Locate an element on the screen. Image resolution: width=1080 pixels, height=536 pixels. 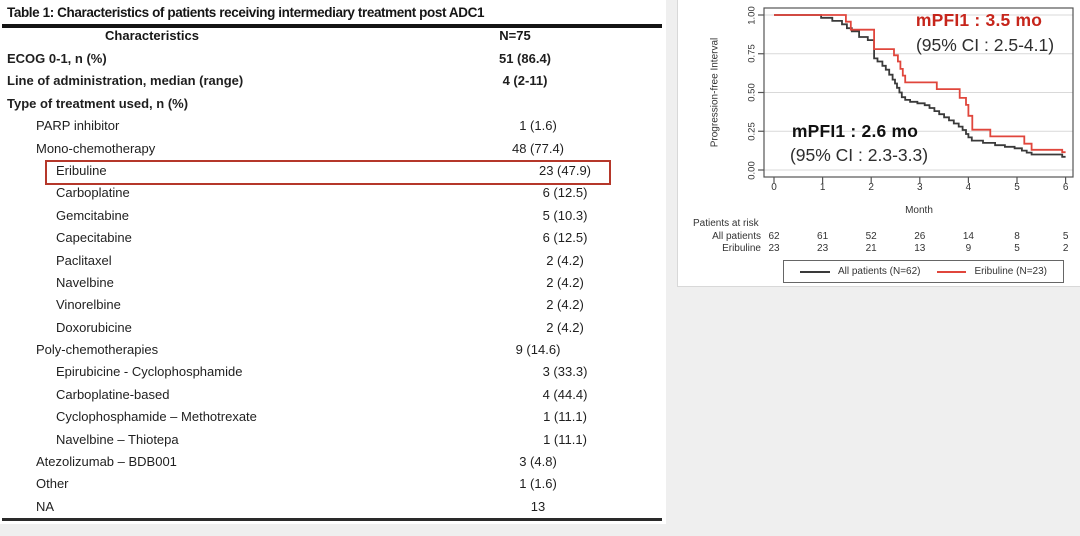
x-tick-label: 4 is located at coordinates (968, 187).